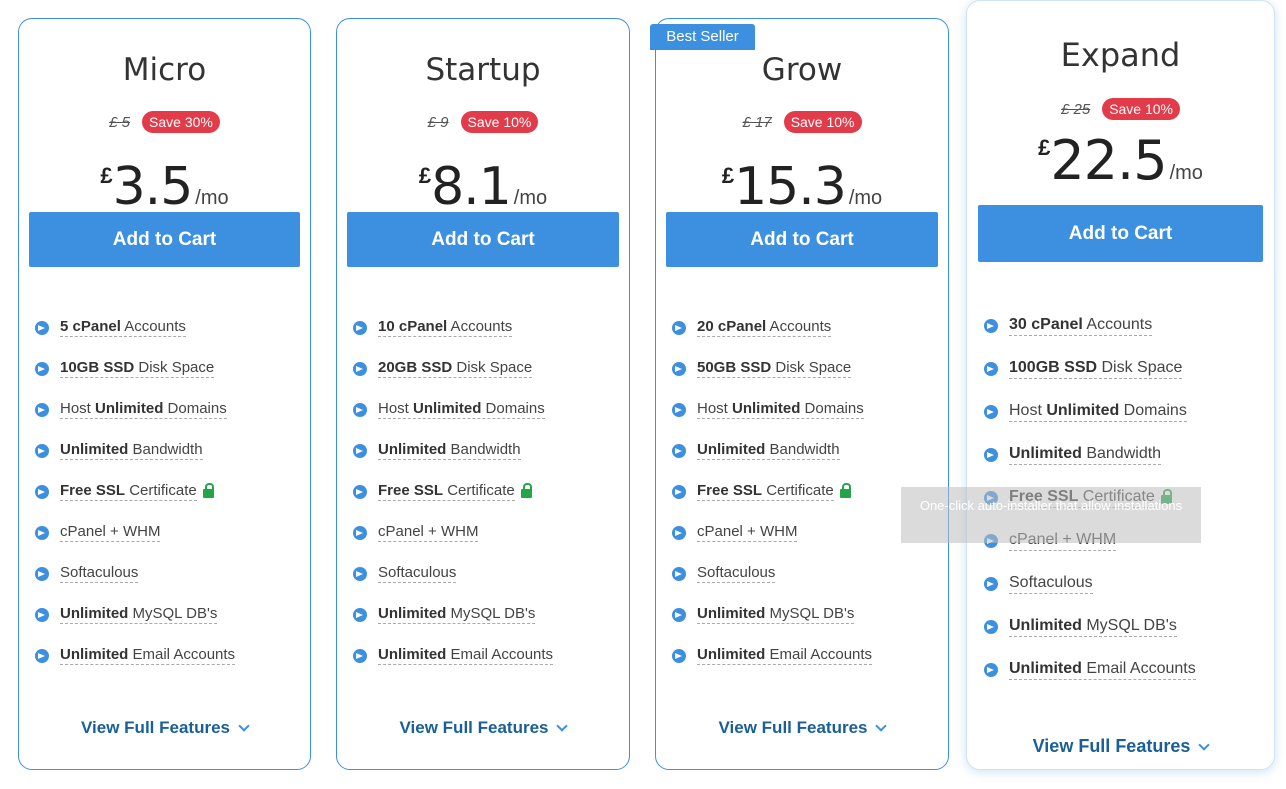  I want to click on price-amount: 3.5, so click(153, 187).